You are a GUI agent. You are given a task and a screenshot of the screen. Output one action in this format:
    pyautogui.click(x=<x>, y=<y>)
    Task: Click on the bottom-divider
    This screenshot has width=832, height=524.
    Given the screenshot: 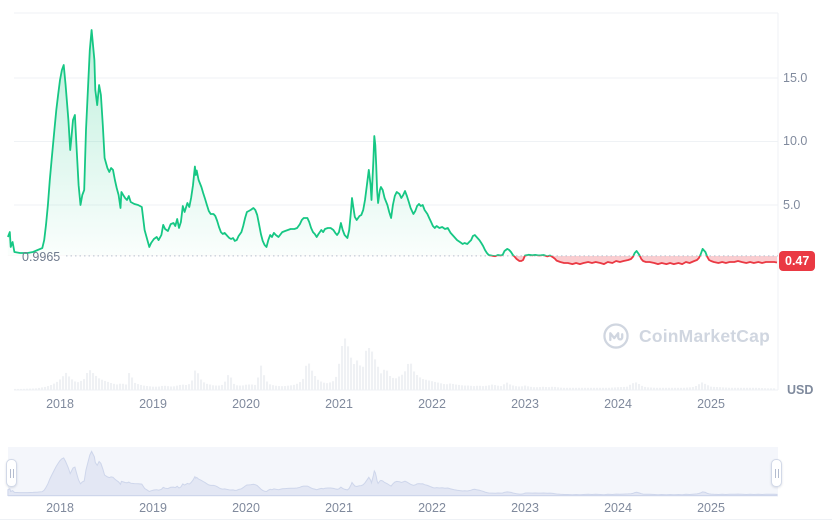 What is the action you would take?
    pyautogui.click(x=416, y=519)
    